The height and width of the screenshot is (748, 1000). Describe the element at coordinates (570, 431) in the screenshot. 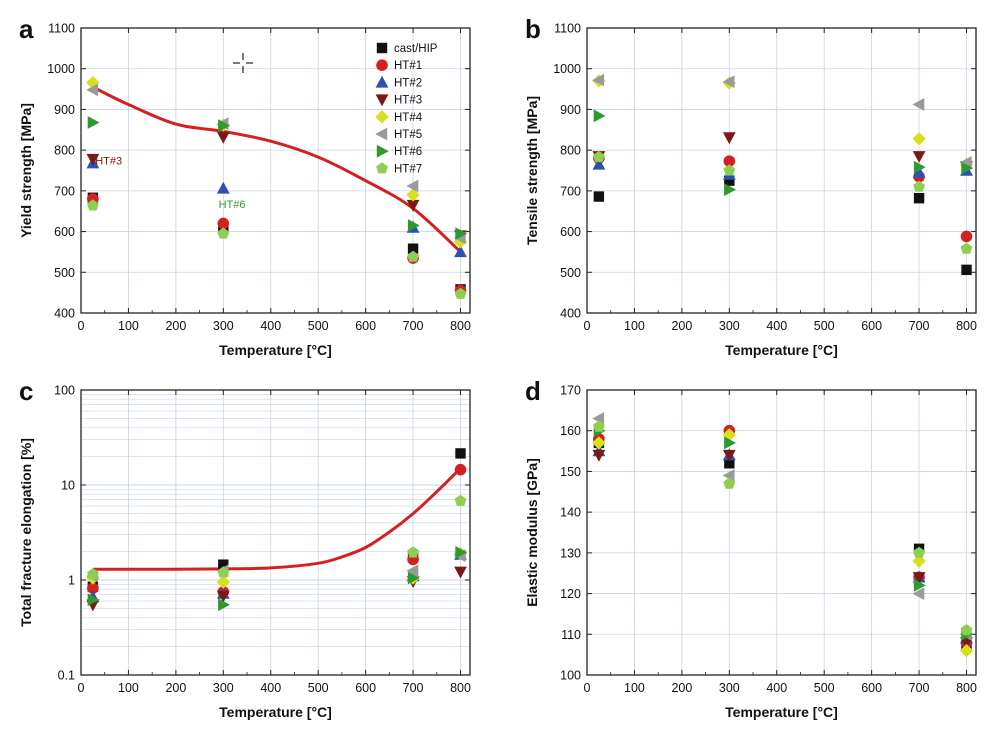

I see `y-tick-label: 160` at that location.